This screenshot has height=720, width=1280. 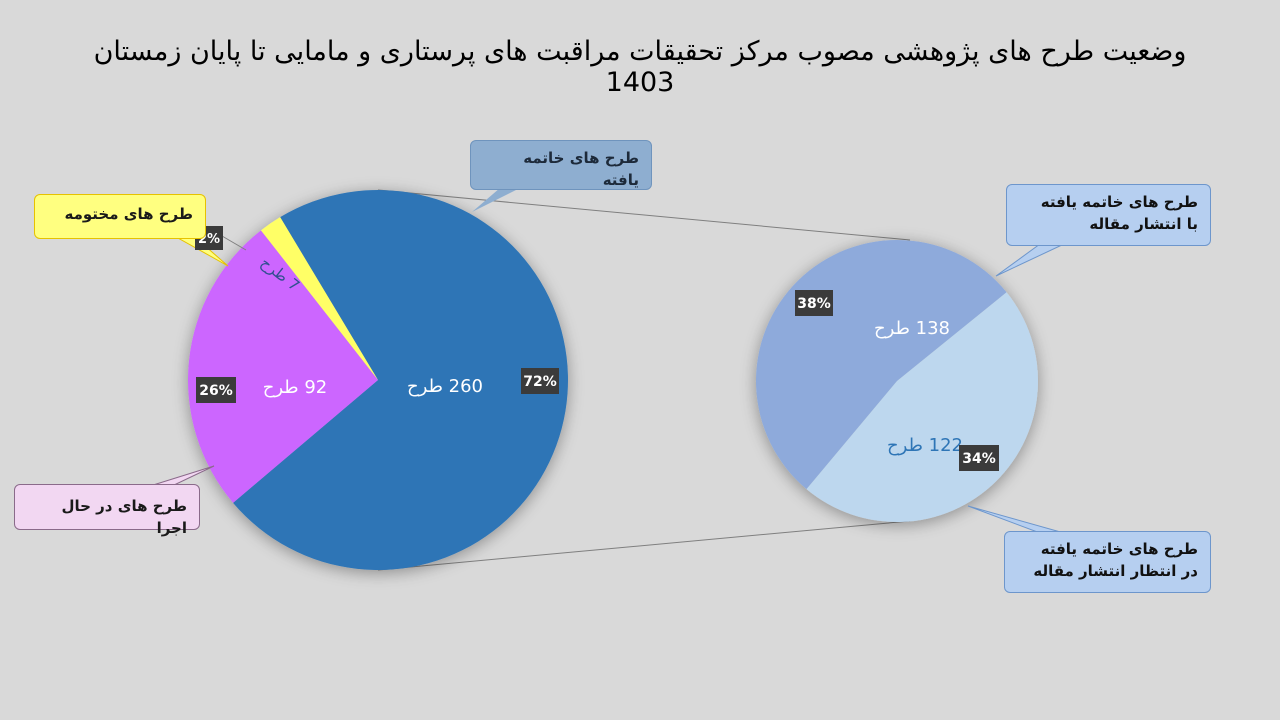 I want to click on callout-awaiting-line1: طرح های خاتمه یافته, so click(x=1119, y=549).